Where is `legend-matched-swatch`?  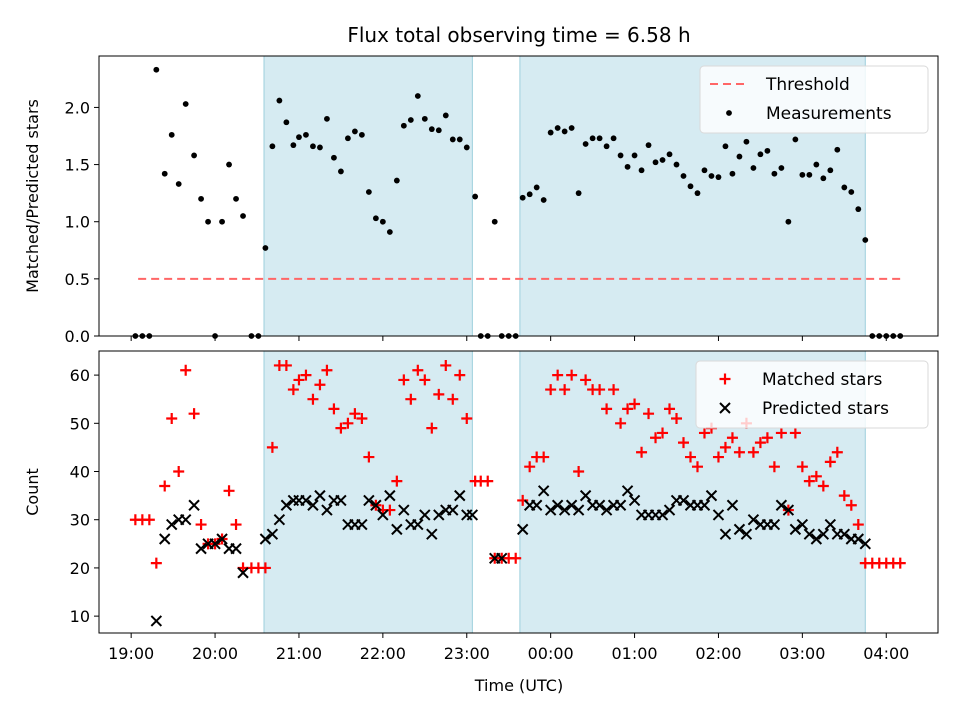 legend-matched-swatch is located at coordinates (725, 379).